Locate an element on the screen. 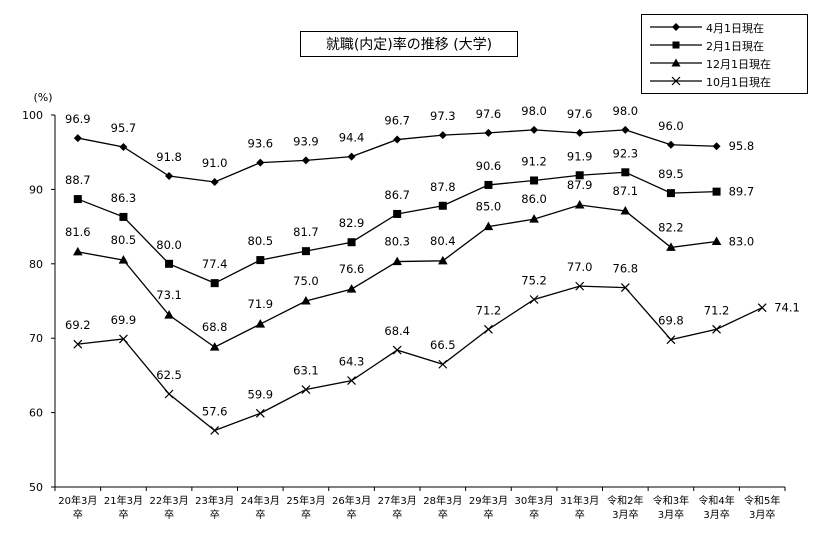 Image resolution: width=827 pixels, height=550 pixels. data-label: 96.7 is located at coordinates (397, 121).